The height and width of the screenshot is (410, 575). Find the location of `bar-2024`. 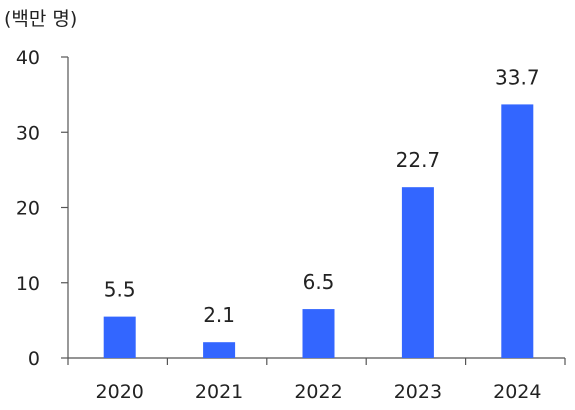

bar-2024 is located at coordinates (517, 231).